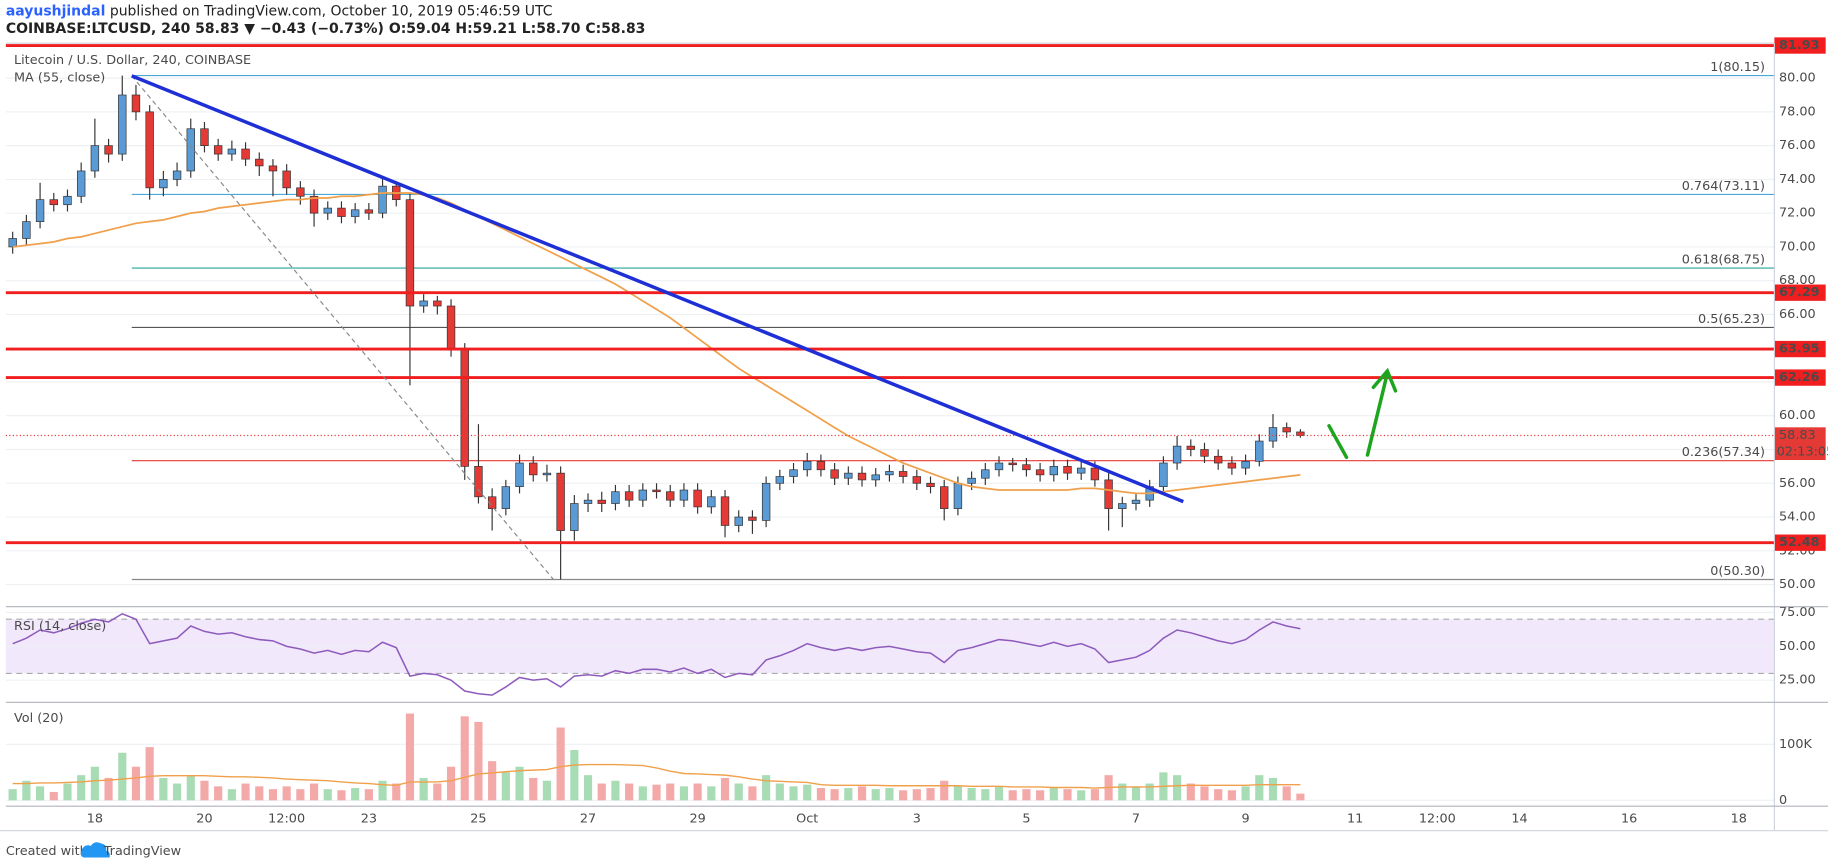 Image resolution: width=1828 pixels, height=868 pixels. Describe the element at coordinates (1797, 415) in the screenshot. I see `y-tick-label: 60.00` at that location.